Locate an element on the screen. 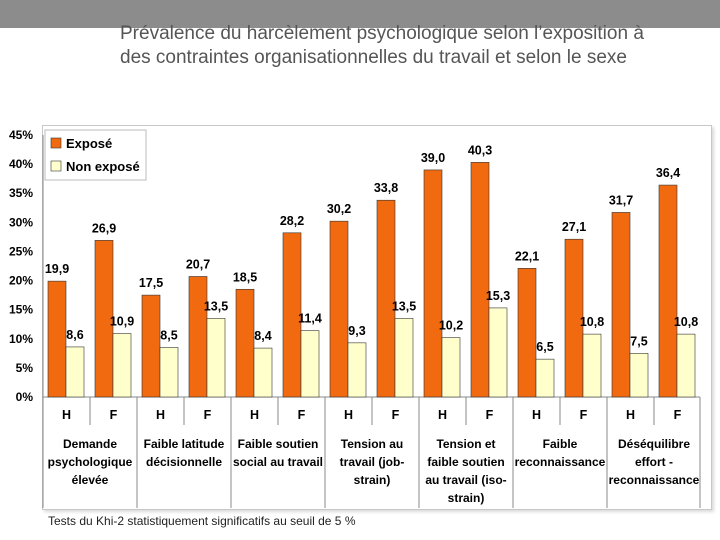 This screenshot has width=720, height=540. data-label-expose: 26,9 is located at coordinates (104, 228).